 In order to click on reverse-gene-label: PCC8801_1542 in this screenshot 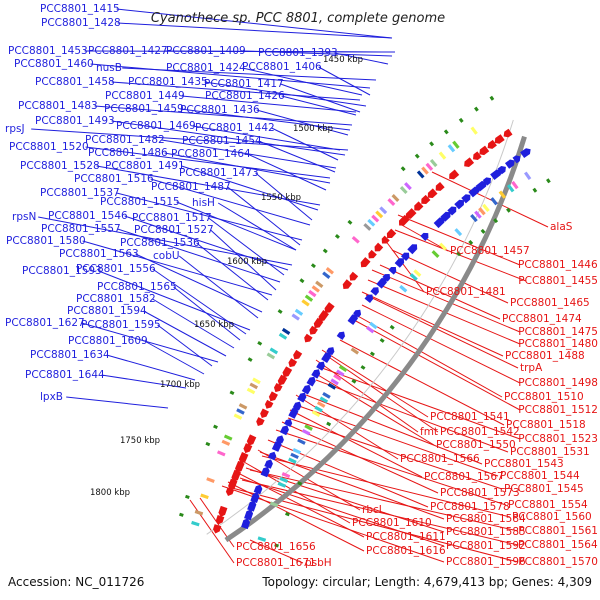, I will do `click(480, 432)`.